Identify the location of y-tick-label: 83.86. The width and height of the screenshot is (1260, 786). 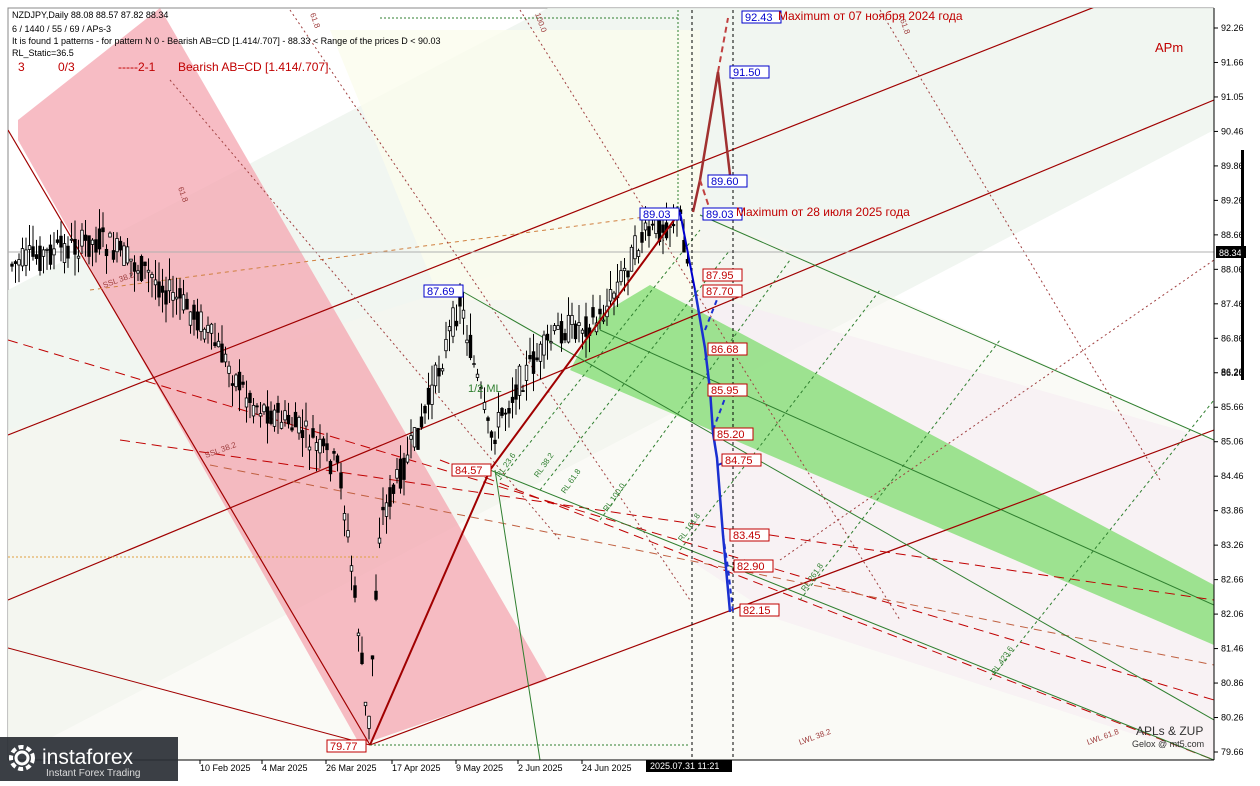
(1232, 511).